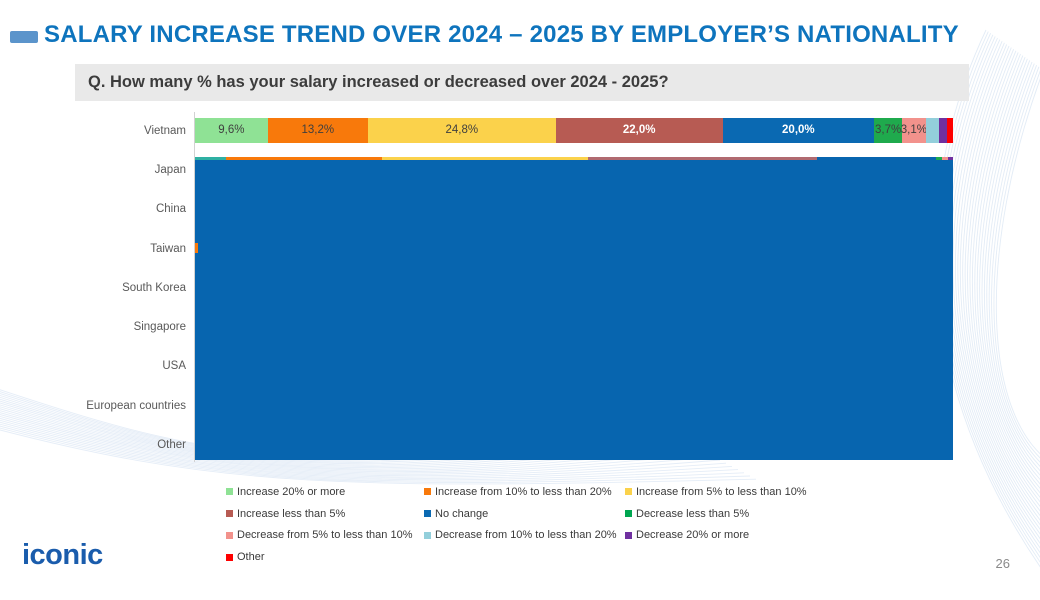 The image size is (1040, 600). I want to click on iconic-logo: iconic, so click(62, 555).